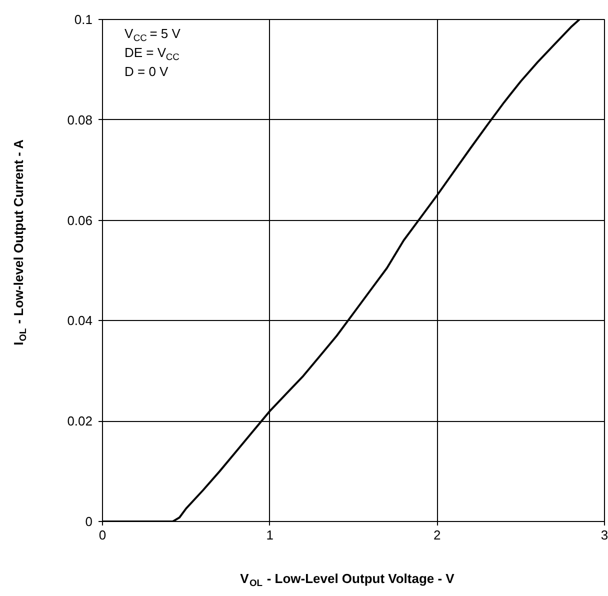  What do you see at coordinates (19, 242) in the screenshot?
I see `y-axis-title: IOL - Low-level Output Current - A` at bounding box center [19, 242].